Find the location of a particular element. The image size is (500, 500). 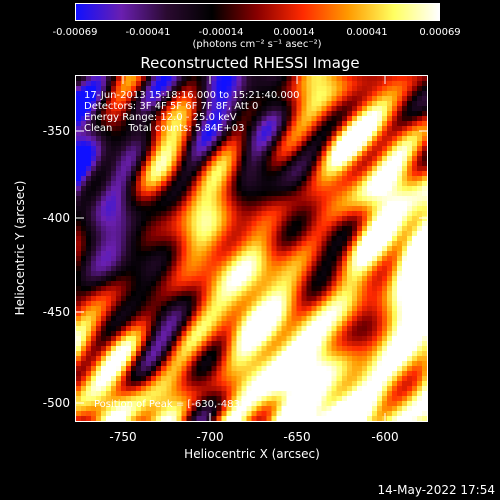

time-range-annotation: 17-Jun-2013 15:18:16.000 to 15:21:40.000 is located at coordinates (192, 95).